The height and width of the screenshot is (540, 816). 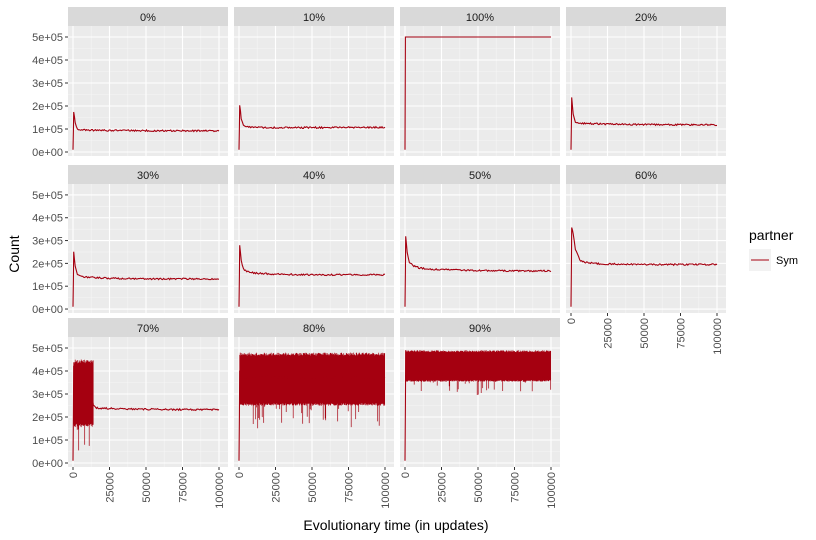 I want to click on facet-strip-label: 60%, so click(x=646, y=176).